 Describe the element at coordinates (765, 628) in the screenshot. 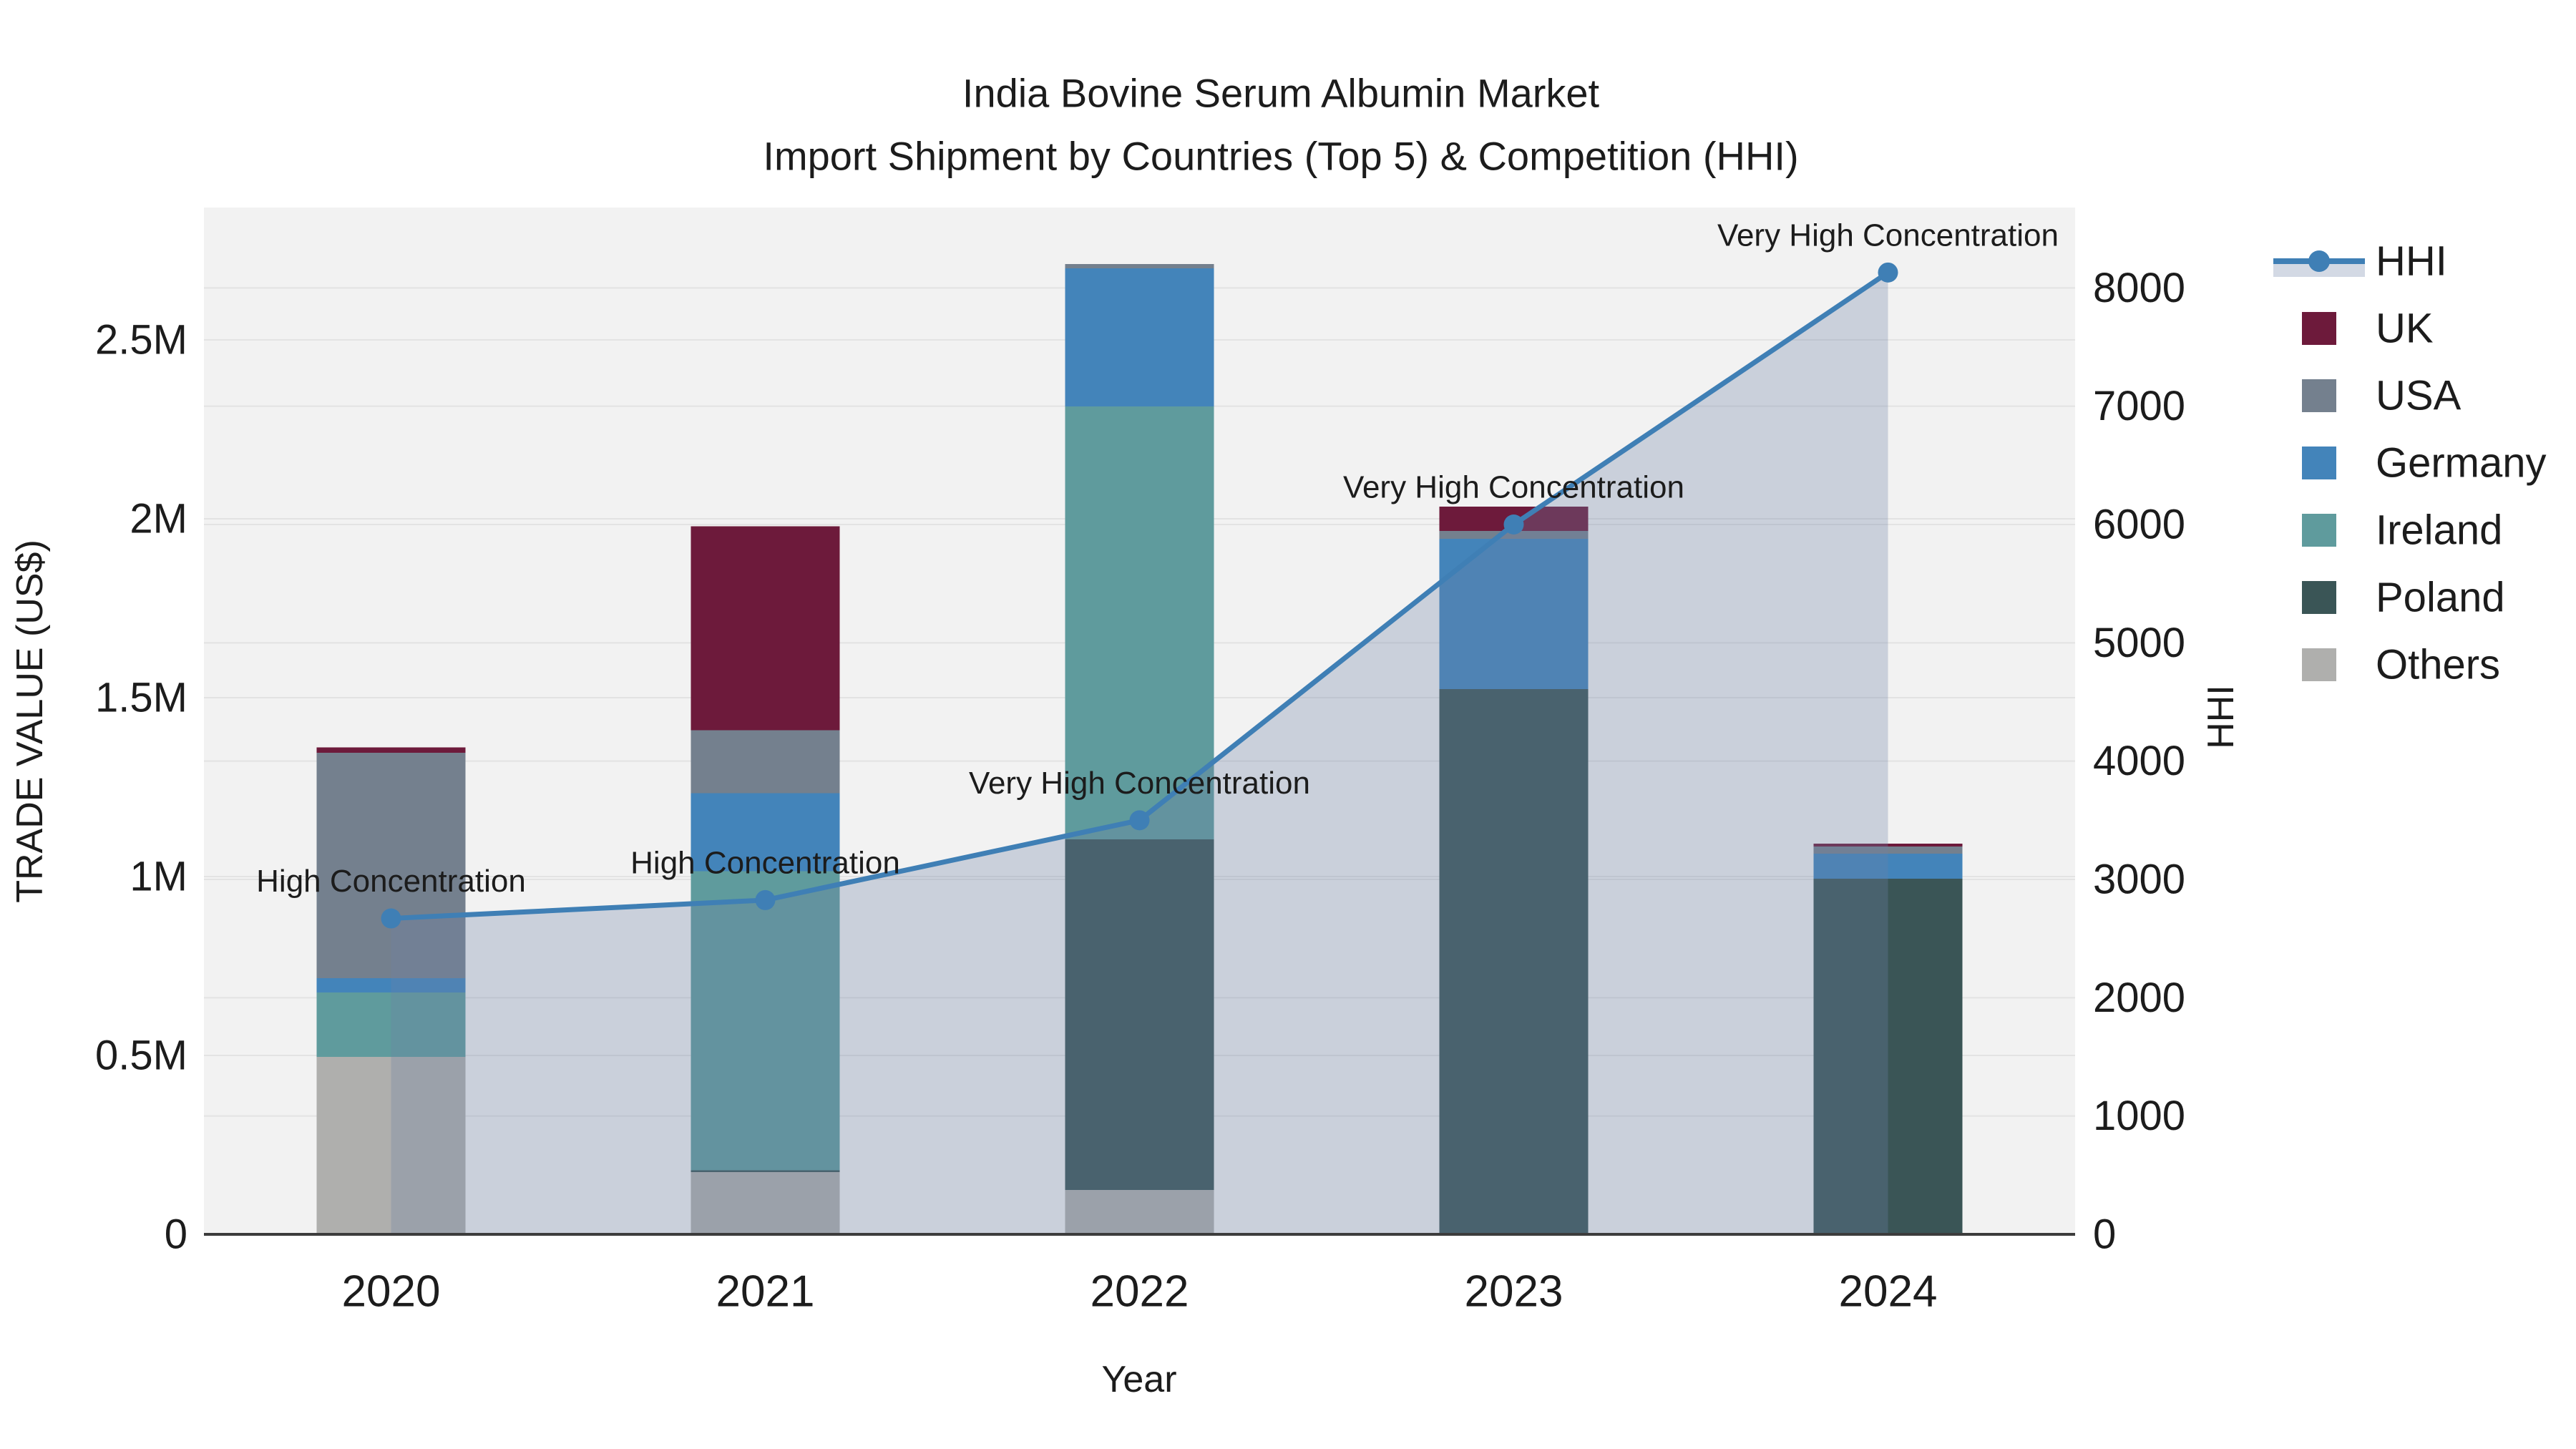

I see `bar-segment-uk-2021` at that location.